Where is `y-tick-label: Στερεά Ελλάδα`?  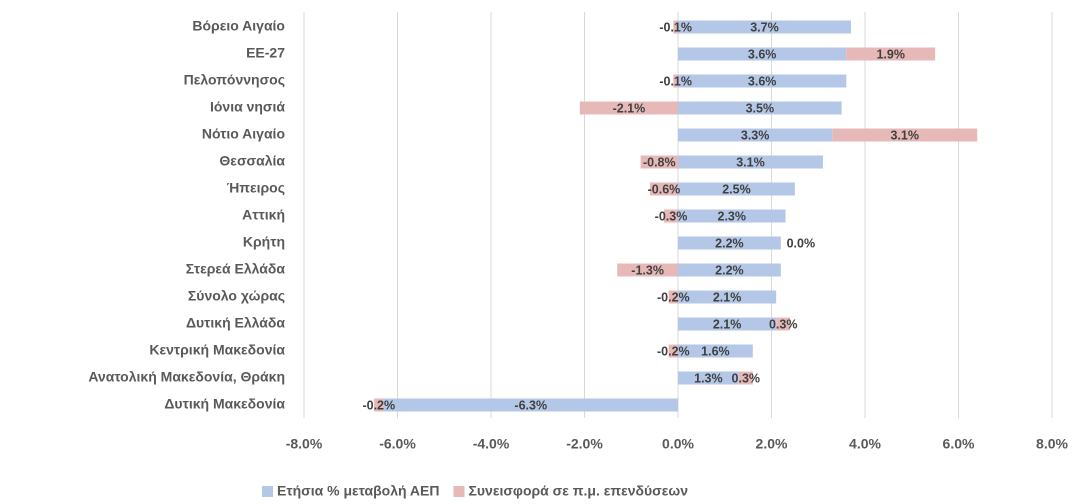 y-tick-label: Στερεά Ελλάδα is located at coordinates (236, 269).